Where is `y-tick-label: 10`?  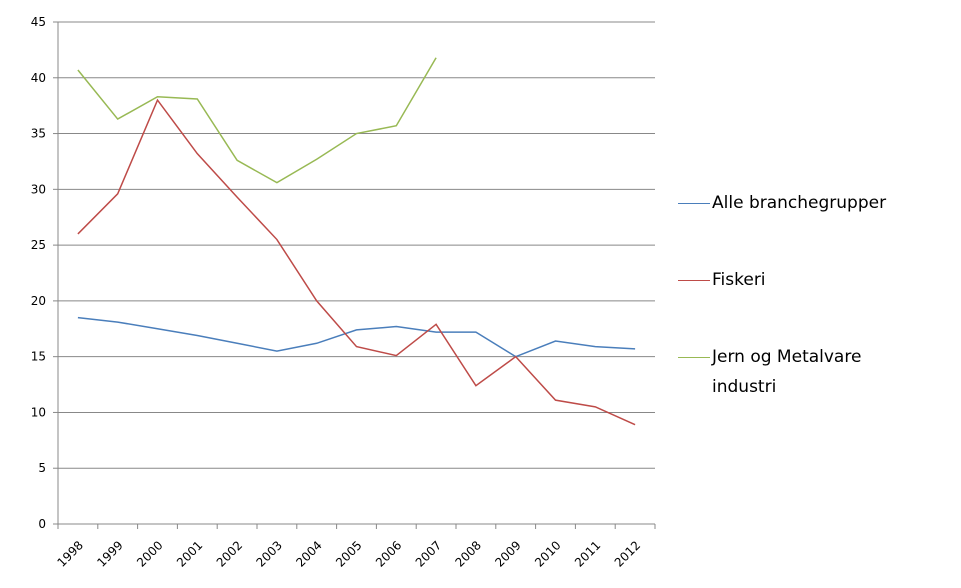
y-tick-label: 10 is located at coordinates (38, 412).